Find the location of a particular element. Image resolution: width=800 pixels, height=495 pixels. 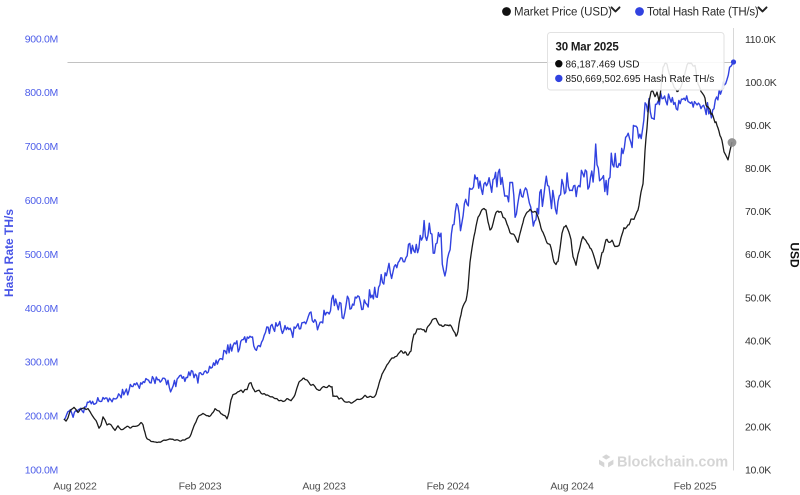

svg-text: Aug 2022 is located at coordinates (75, 487).